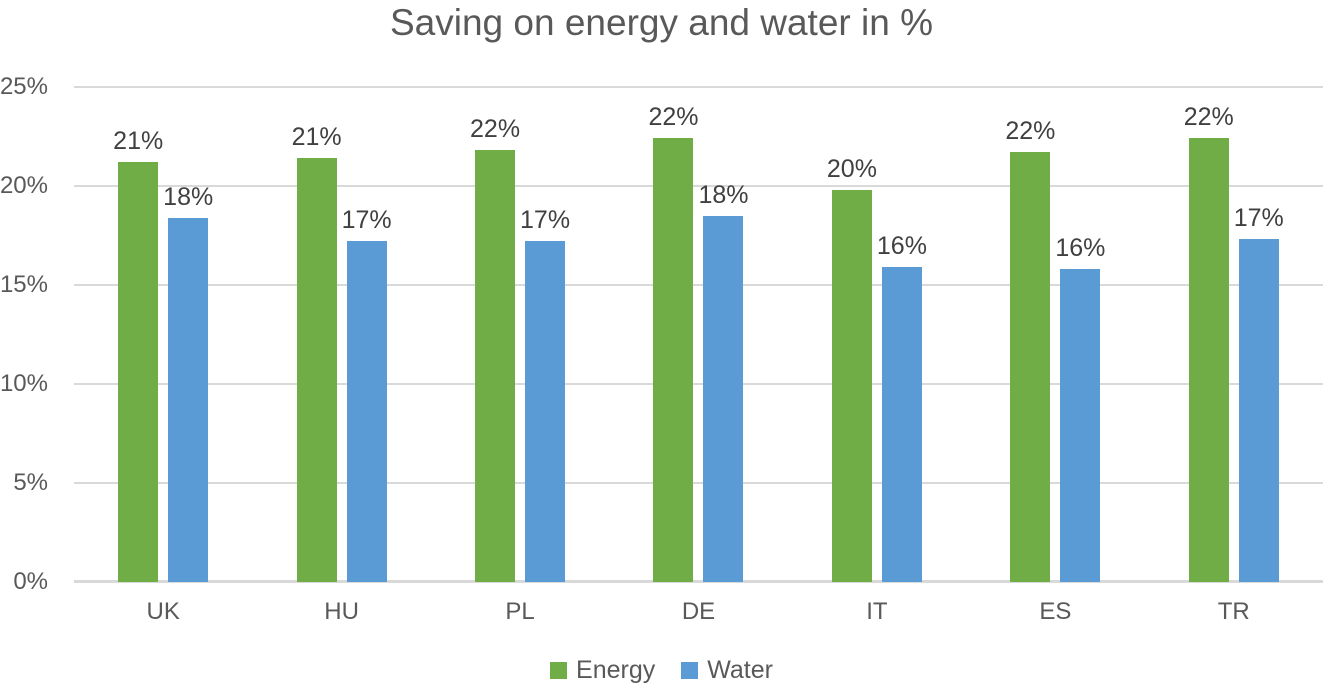 The width and height of the screenshot is (1323, 699). I want to click on bar-pair: 21% 17%, so click(341, 334).